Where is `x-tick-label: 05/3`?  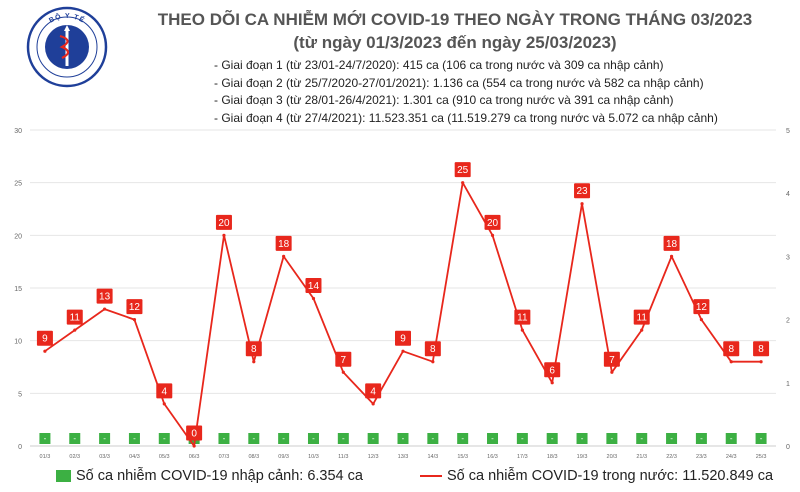 x-tick-label: 05/3 is located at coordinates (164, 457).